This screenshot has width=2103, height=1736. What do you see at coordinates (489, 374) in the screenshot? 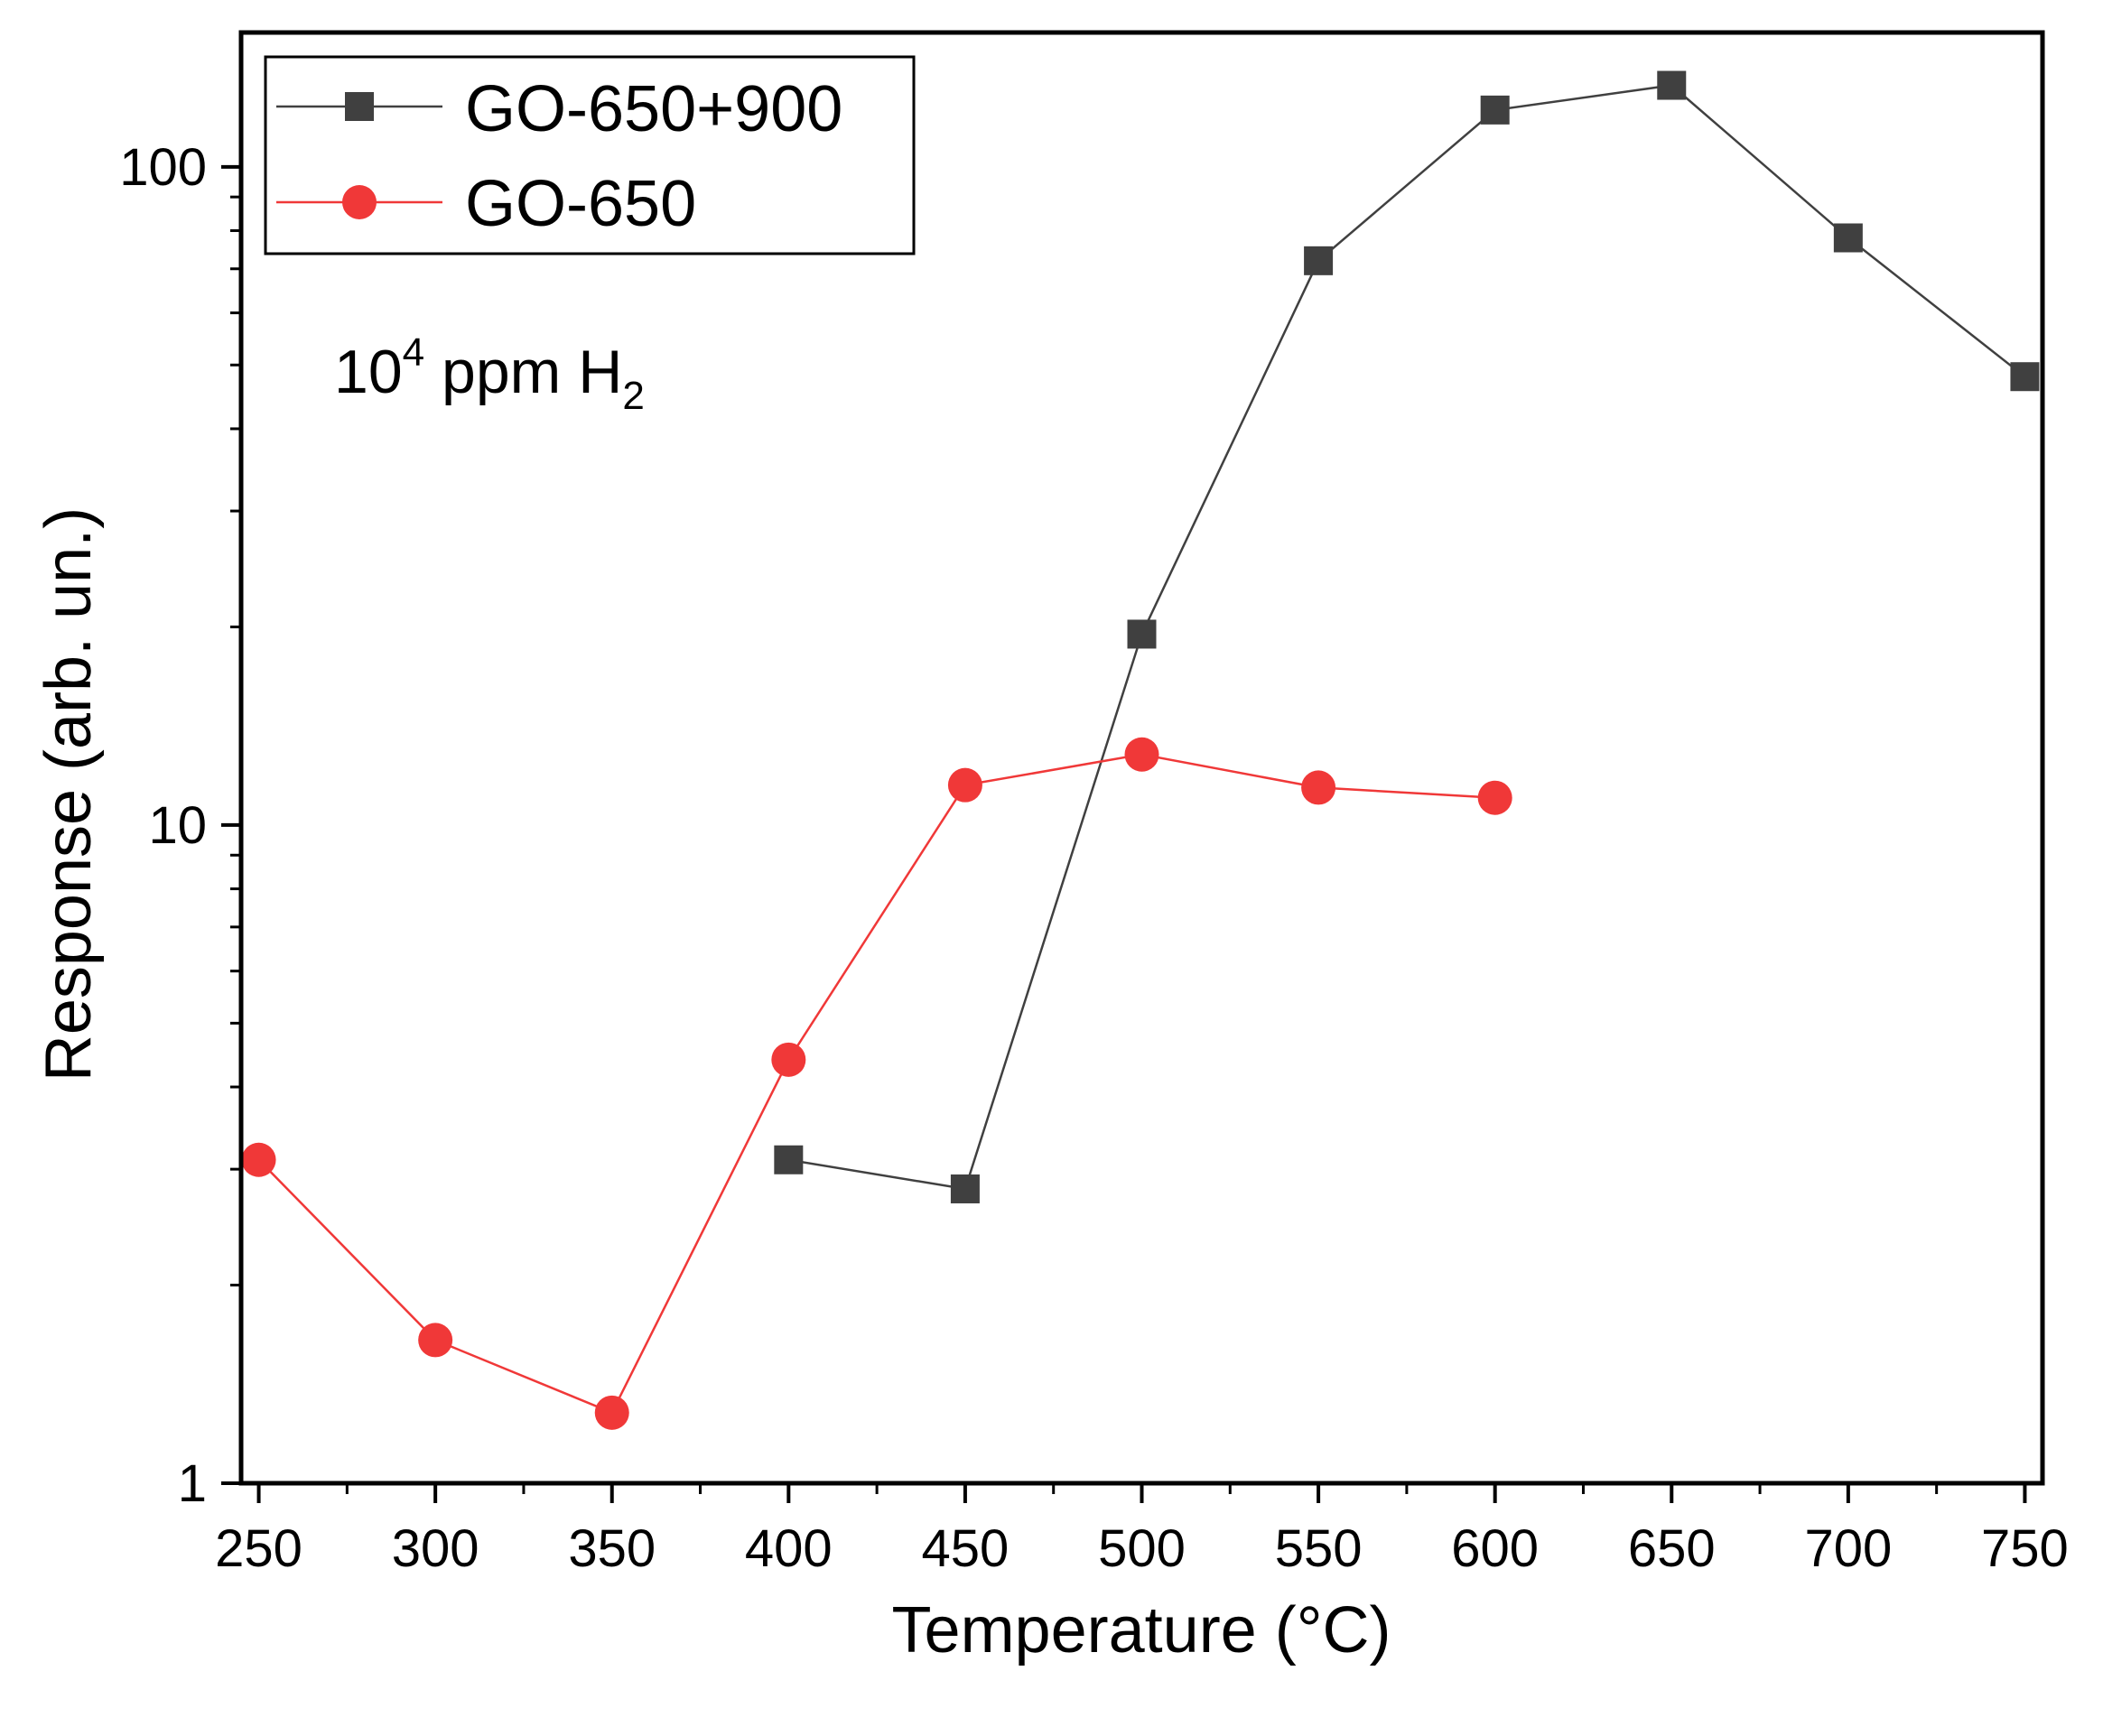
I see `annotation-concentration: 104 ppm H2` at bounding box center [489, 374].